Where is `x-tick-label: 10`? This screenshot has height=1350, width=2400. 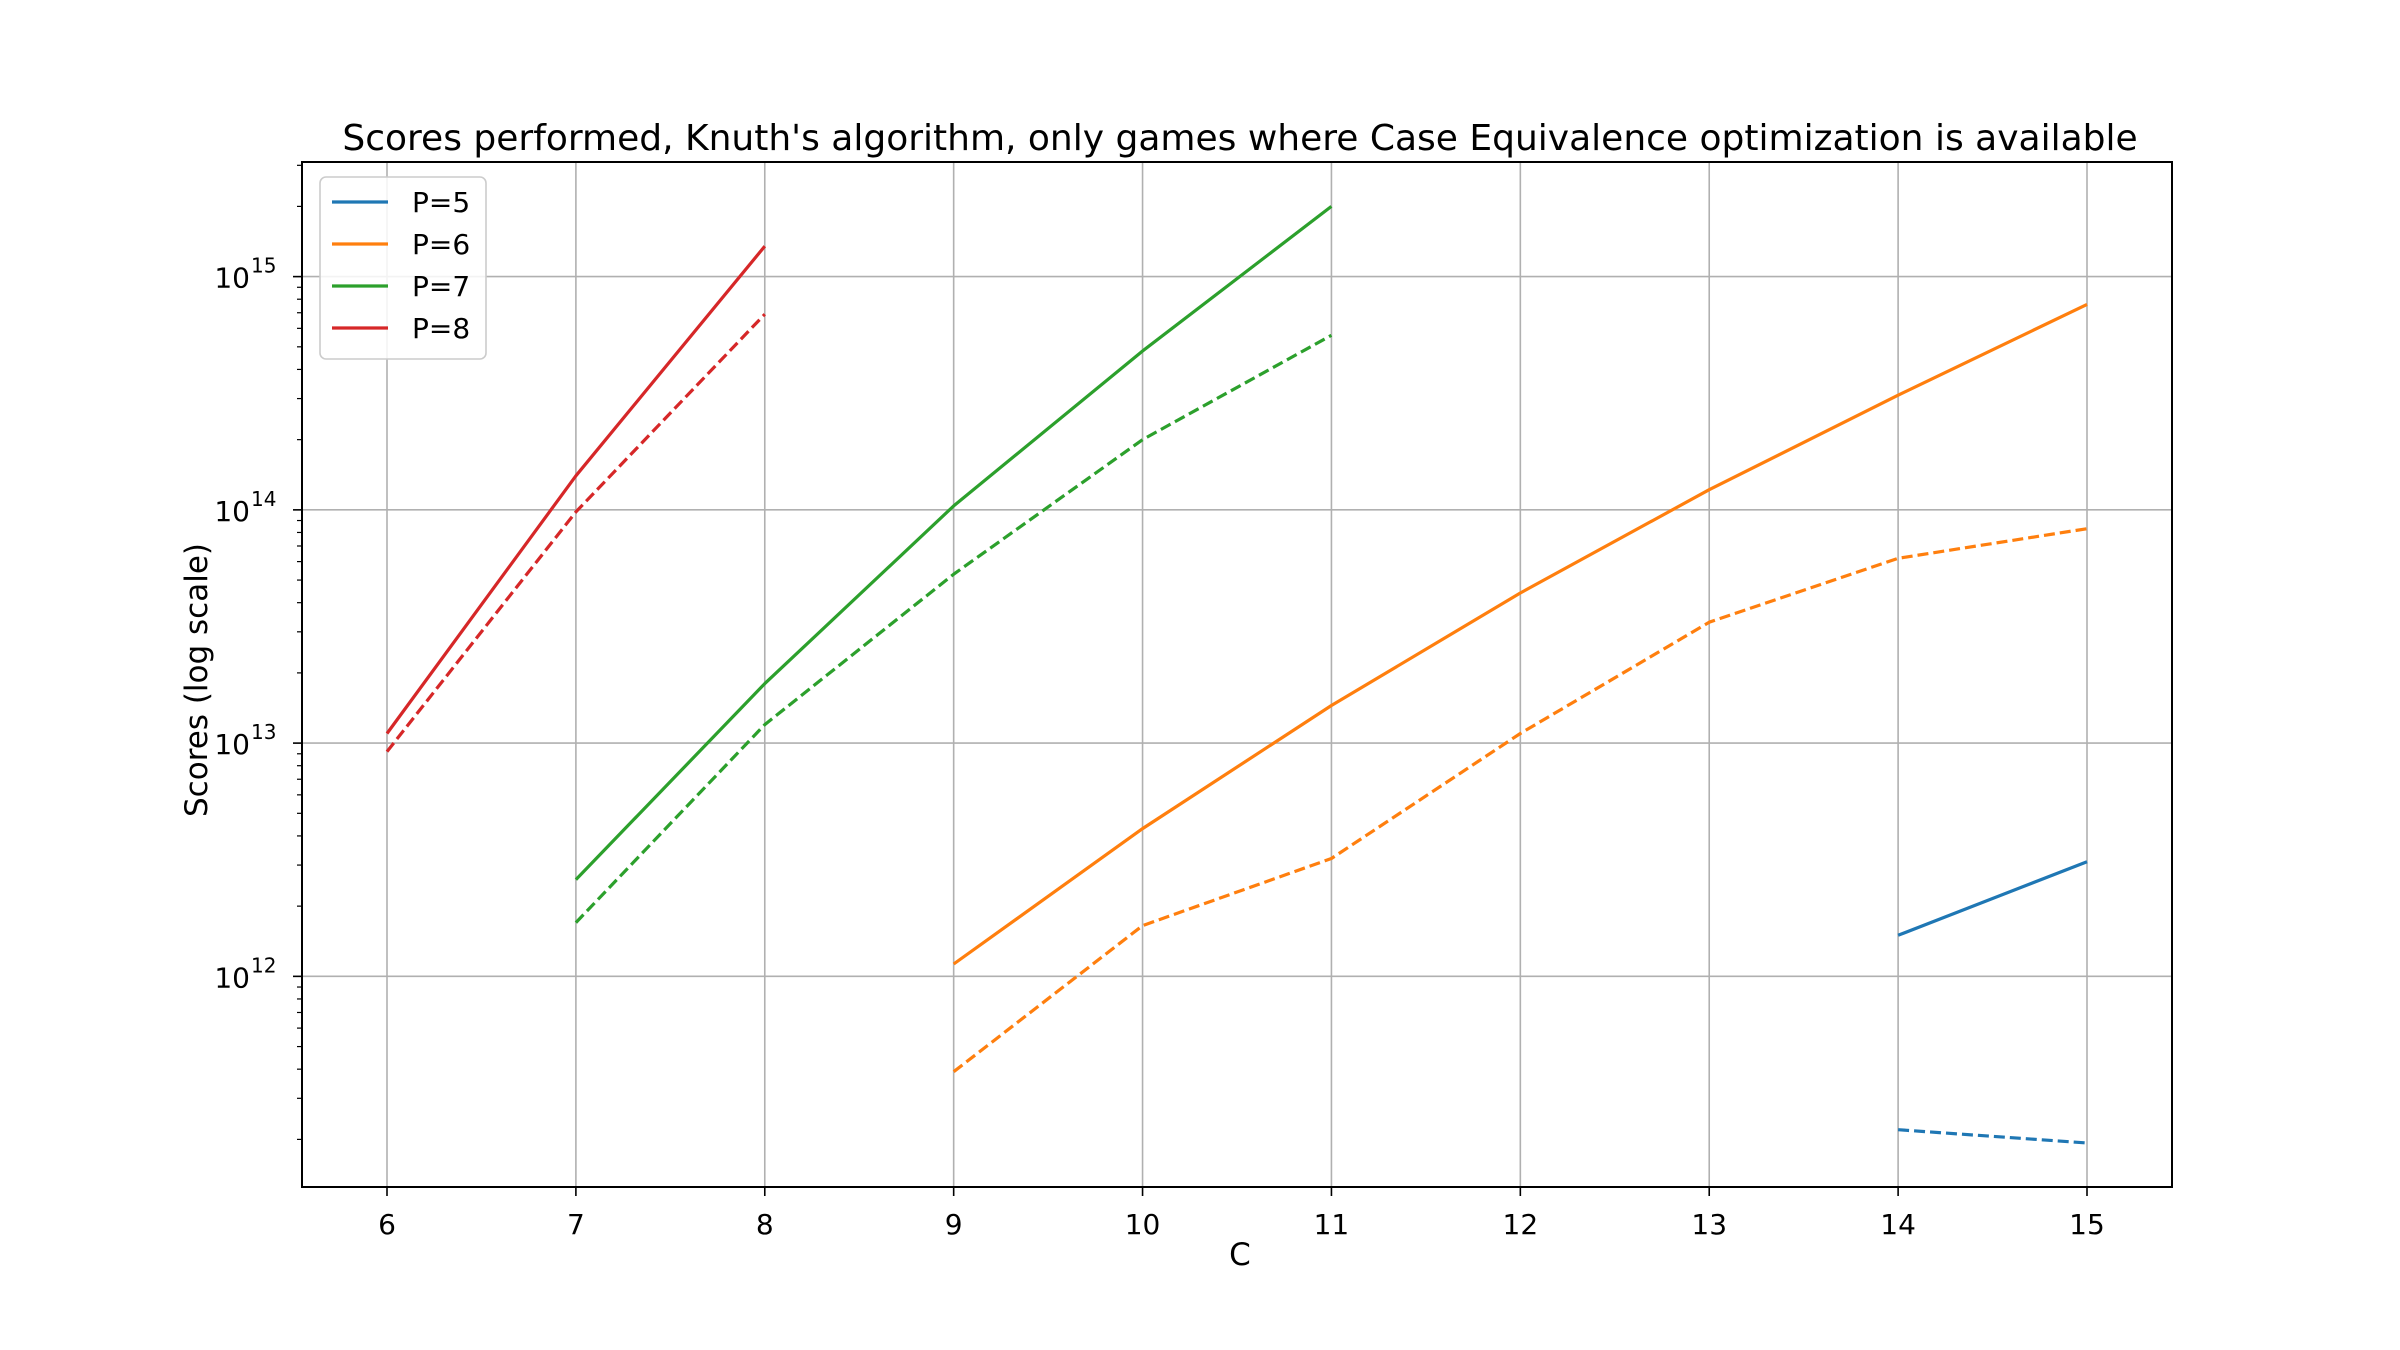
x-tick-label: 10 is located at coordinates (1143, 1224).